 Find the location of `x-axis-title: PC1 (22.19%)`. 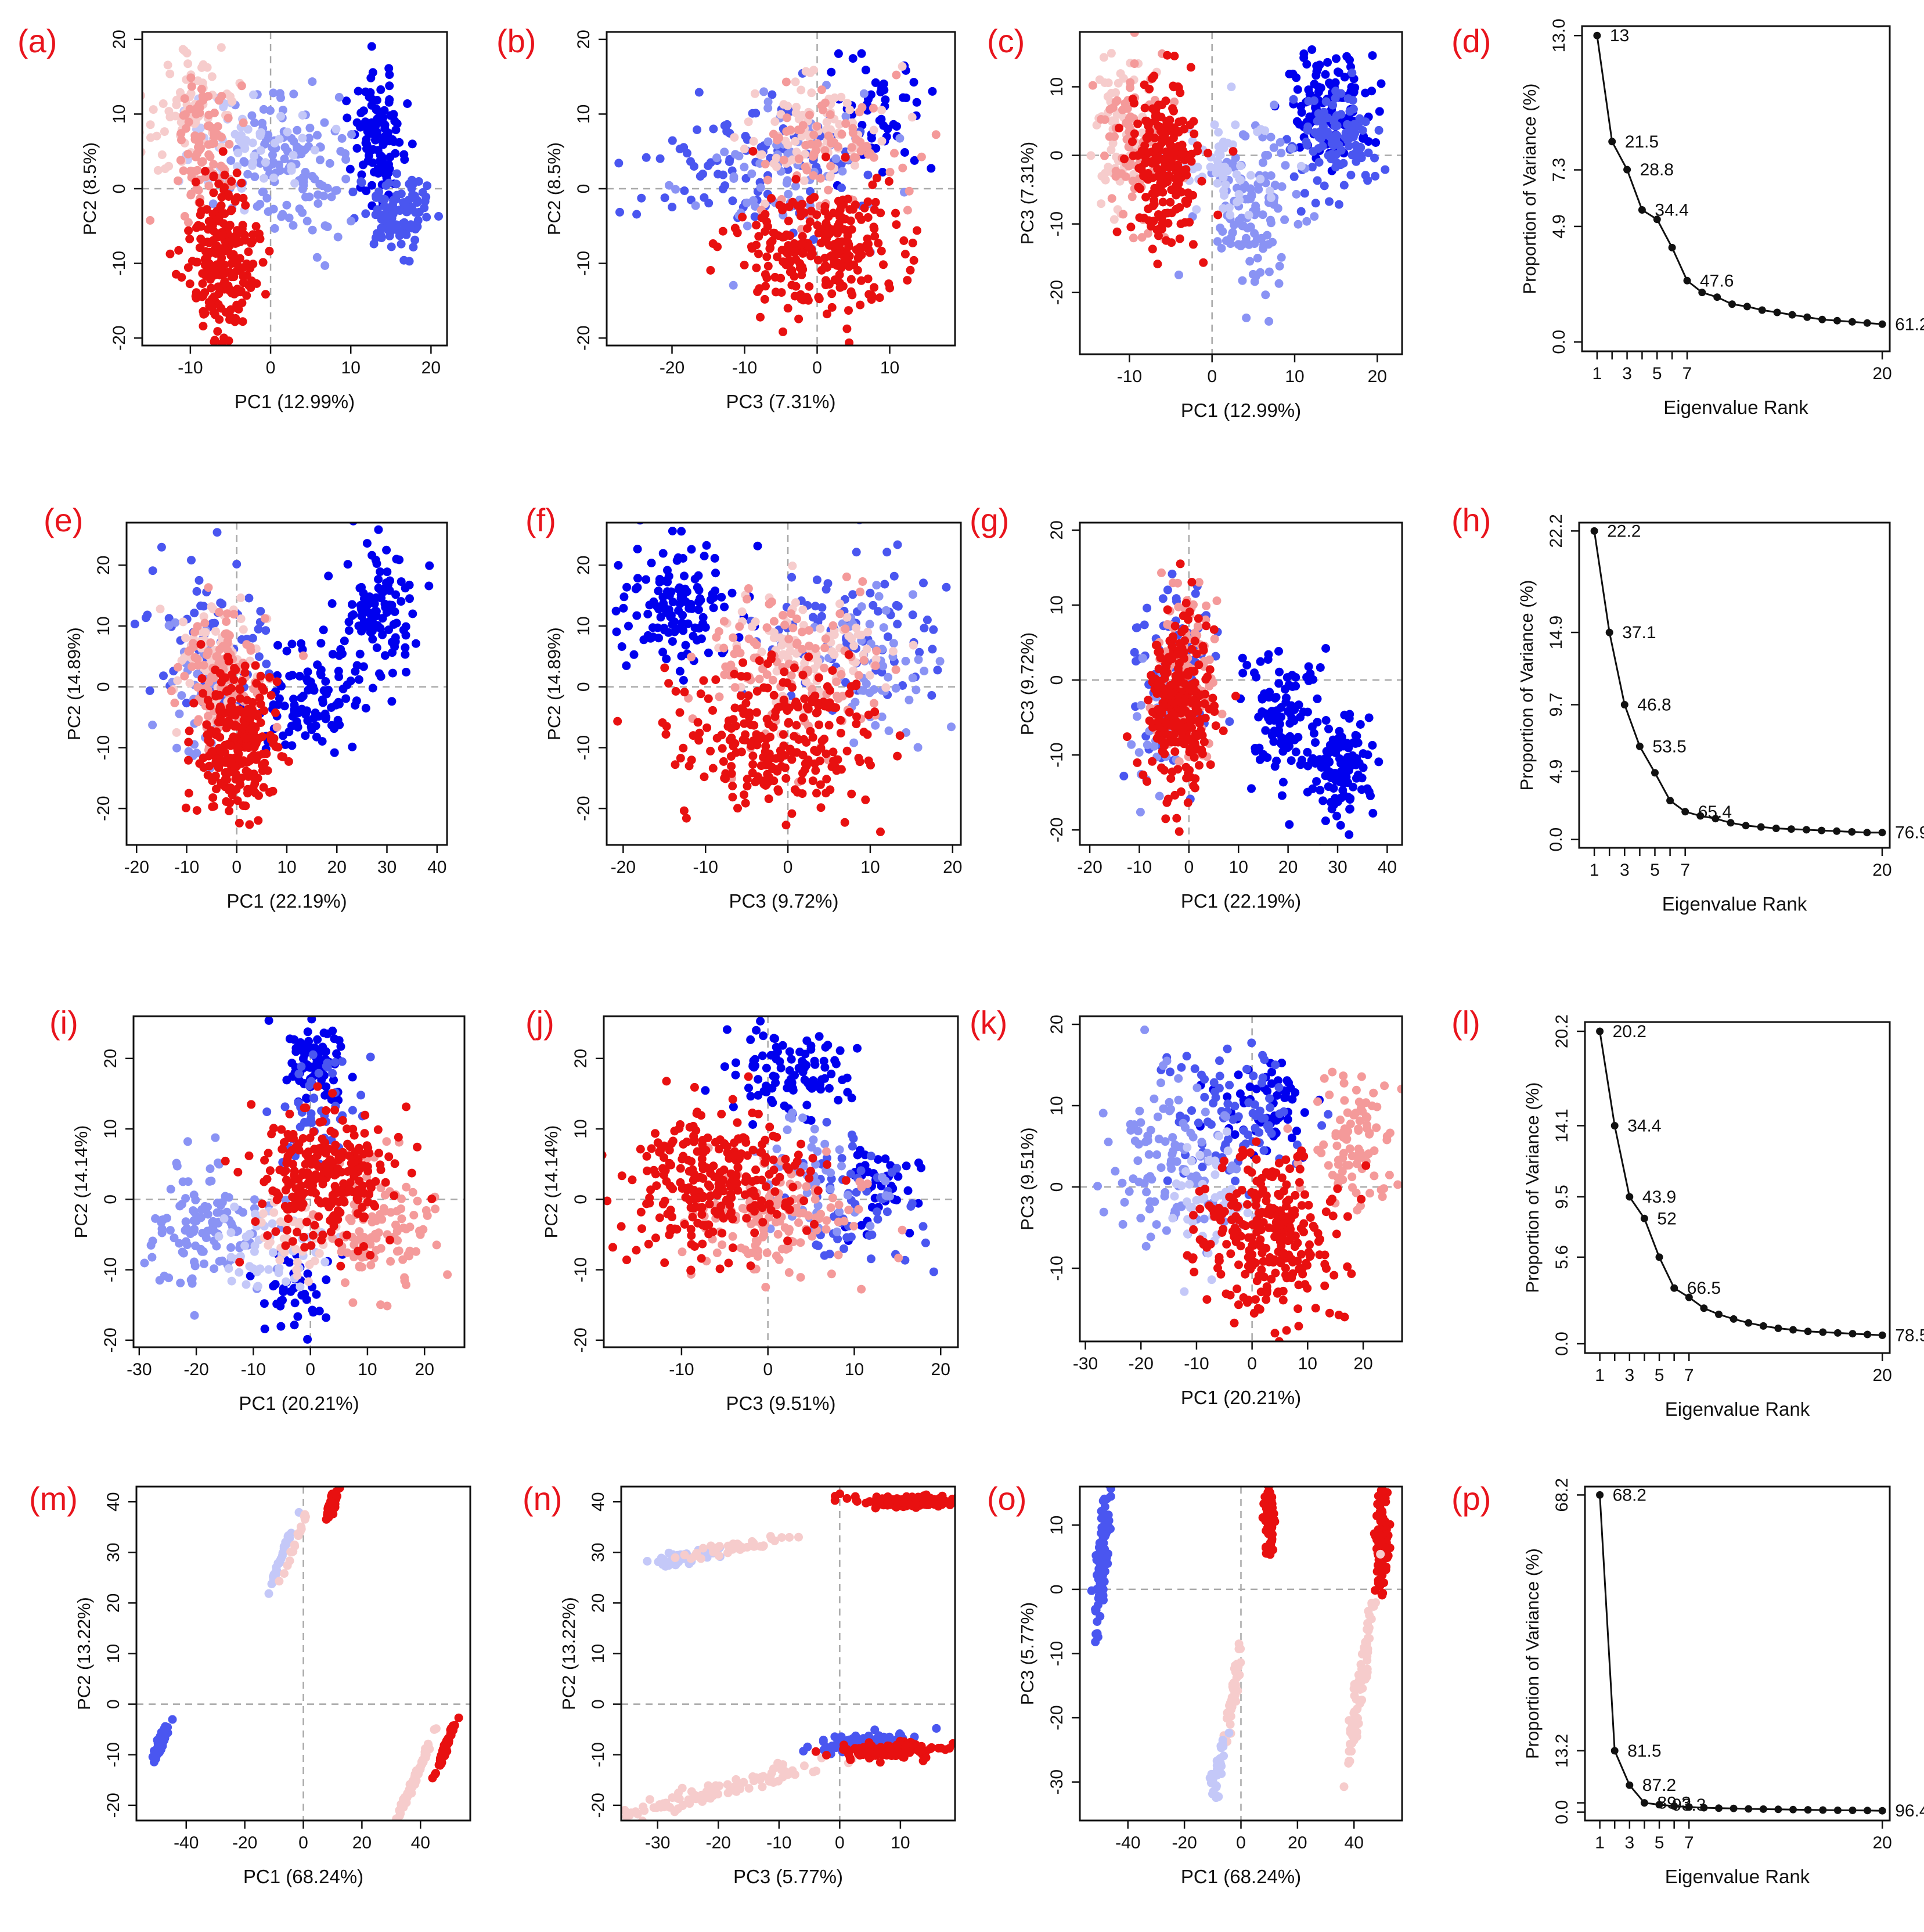

x-axis-title: PC1 (22.19%) is located at coordinates (287, 901).